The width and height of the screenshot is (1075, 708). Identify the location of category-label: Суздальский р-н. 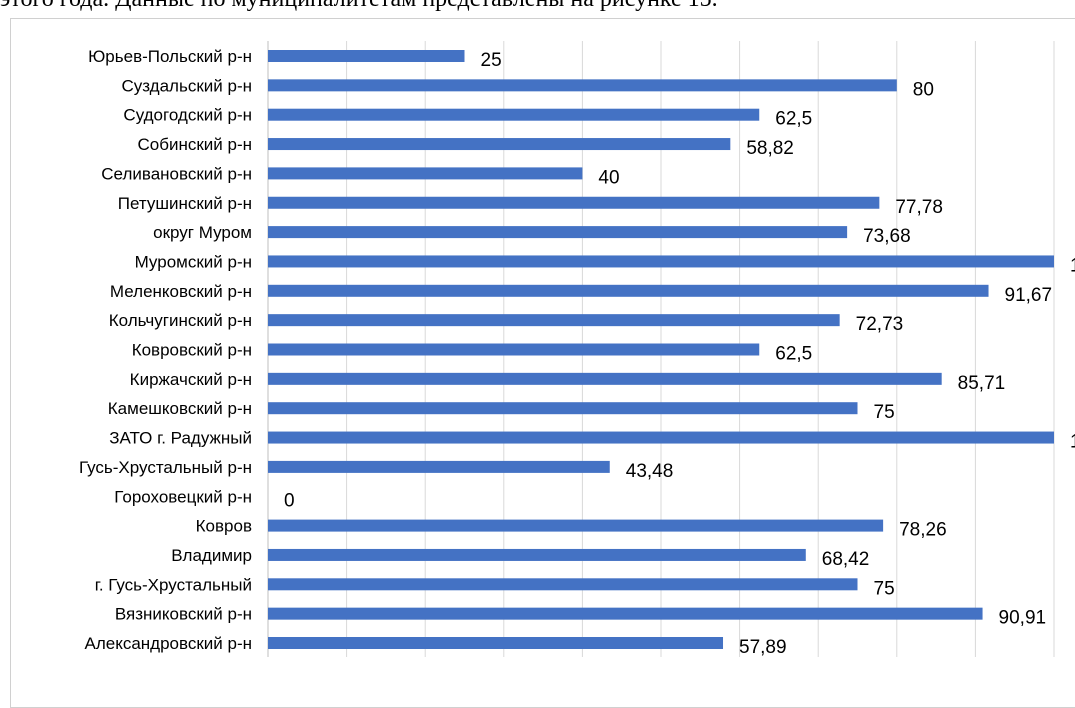
(186, 85).